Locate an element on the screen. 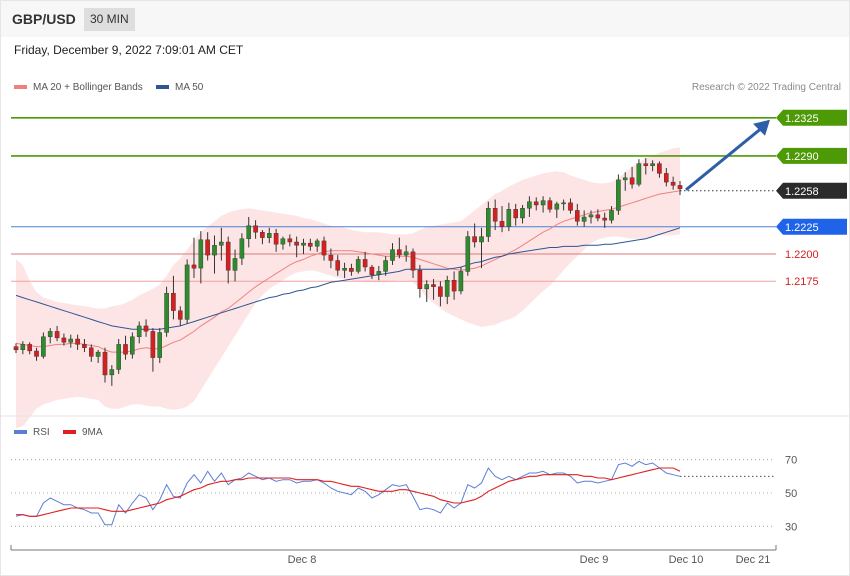 This screenshot has height=576, width=850. x-axis: Dec 8 Dec 9 Dec 10 Dec 21 is located at coordinates (393, 555).